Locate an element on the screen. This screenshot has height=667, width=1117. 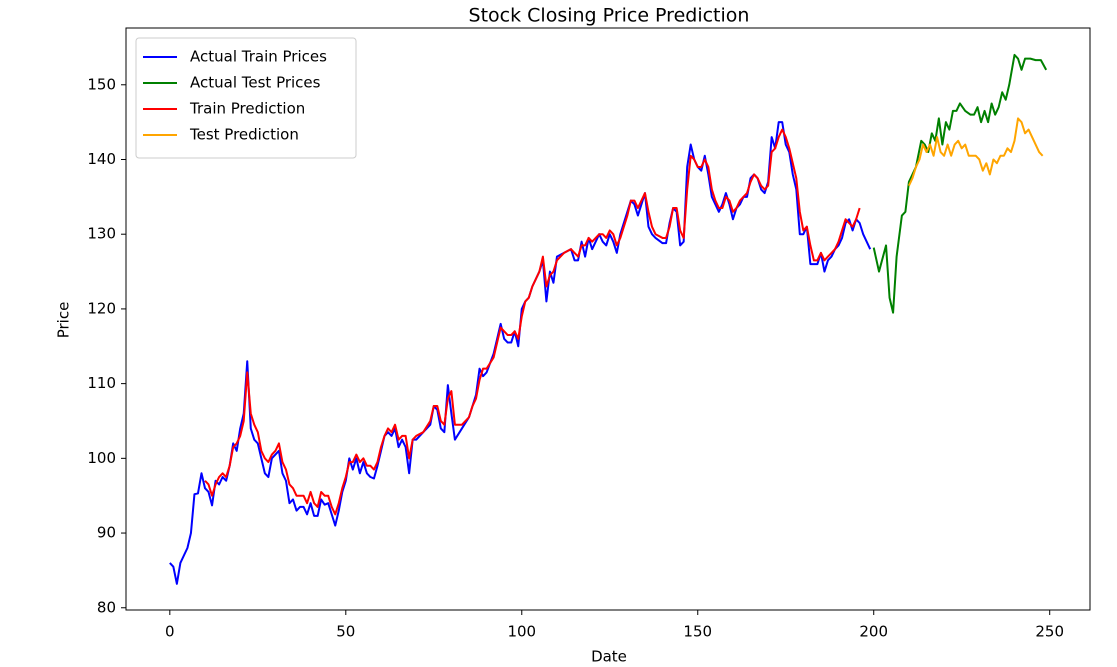
y-tick-label: 80 is located at coordinates (106, 607).